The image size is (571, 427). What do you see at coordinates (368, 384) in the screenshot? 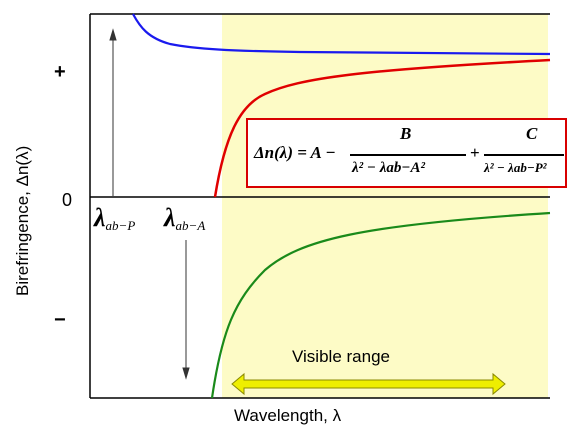
I see `visible-range-arrow` at bounding box center [368, 384].